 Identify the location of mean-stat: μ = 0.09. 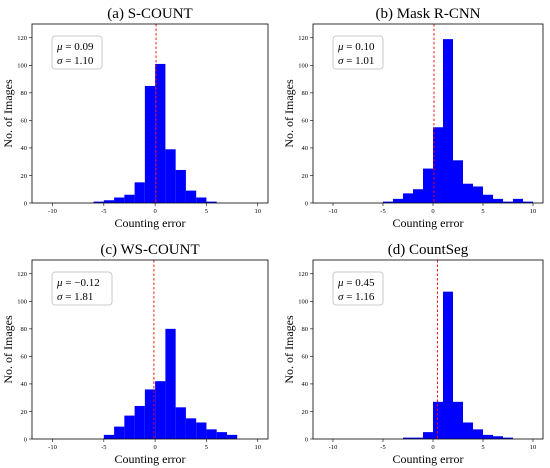
(75, 47).